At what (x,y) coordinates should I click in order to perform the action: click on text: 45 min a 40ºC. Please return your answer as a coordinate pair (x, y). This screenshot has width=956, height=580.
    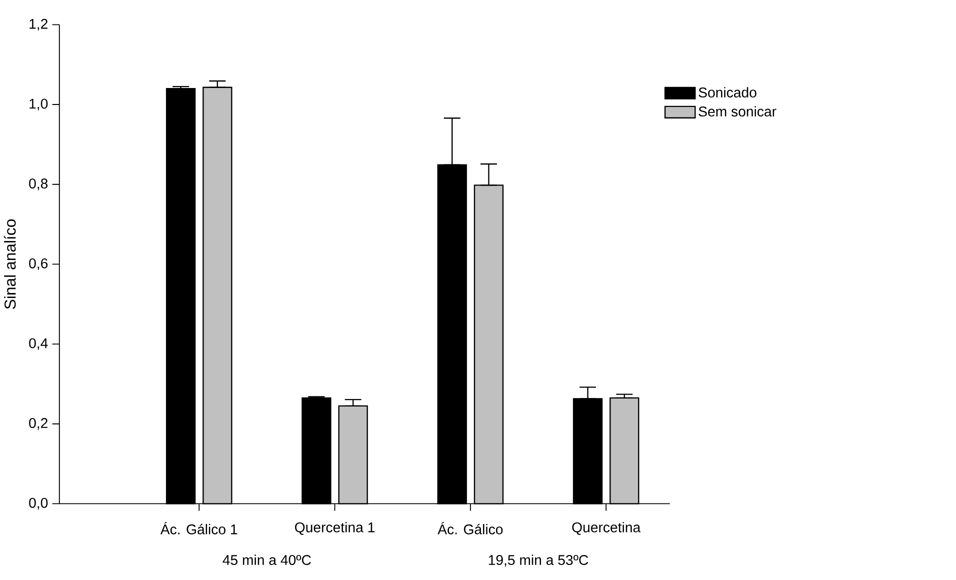
    Looking at the image, I should click on (266, 560).